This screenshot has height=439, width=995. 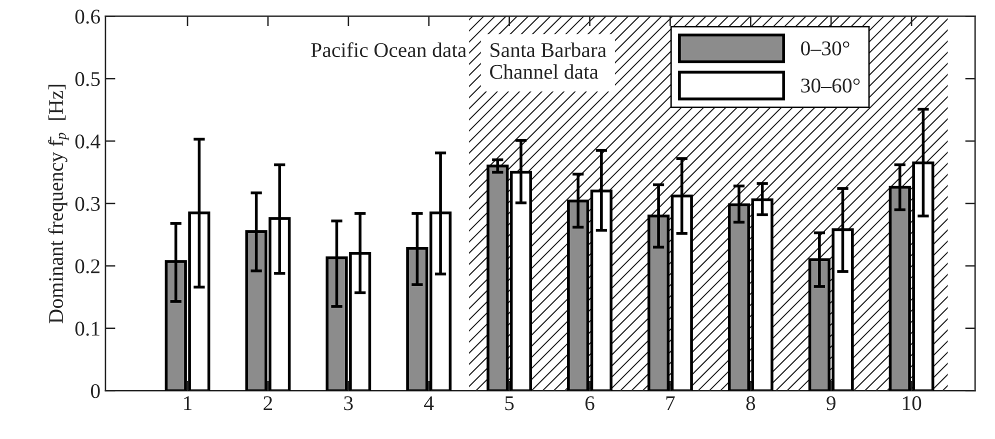 What do you see at coordinates (348, 403) in the screenshot?
I see `x-tick-label: 3` at bounding box center [348, 403].